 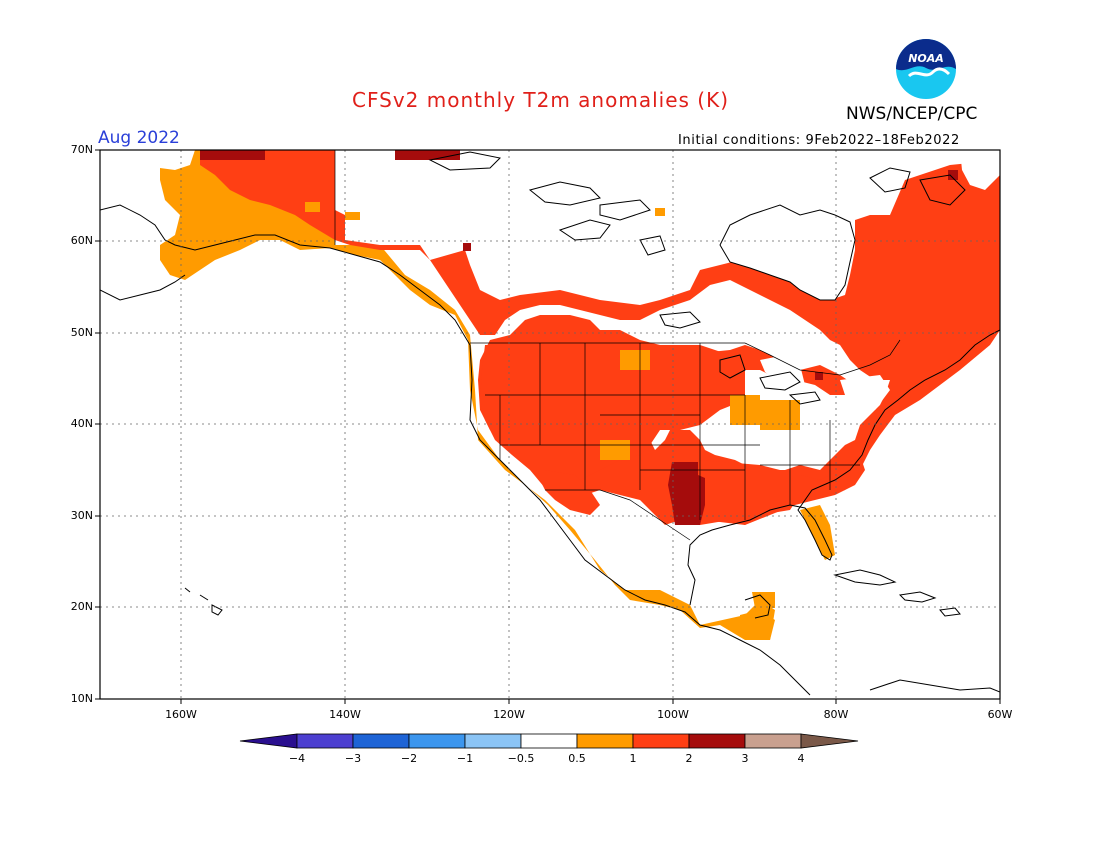 What do you see at coordinates (467, 247) in the screenshot?
I see `region-strong-warm-n3` at bounding box center [467, 247].